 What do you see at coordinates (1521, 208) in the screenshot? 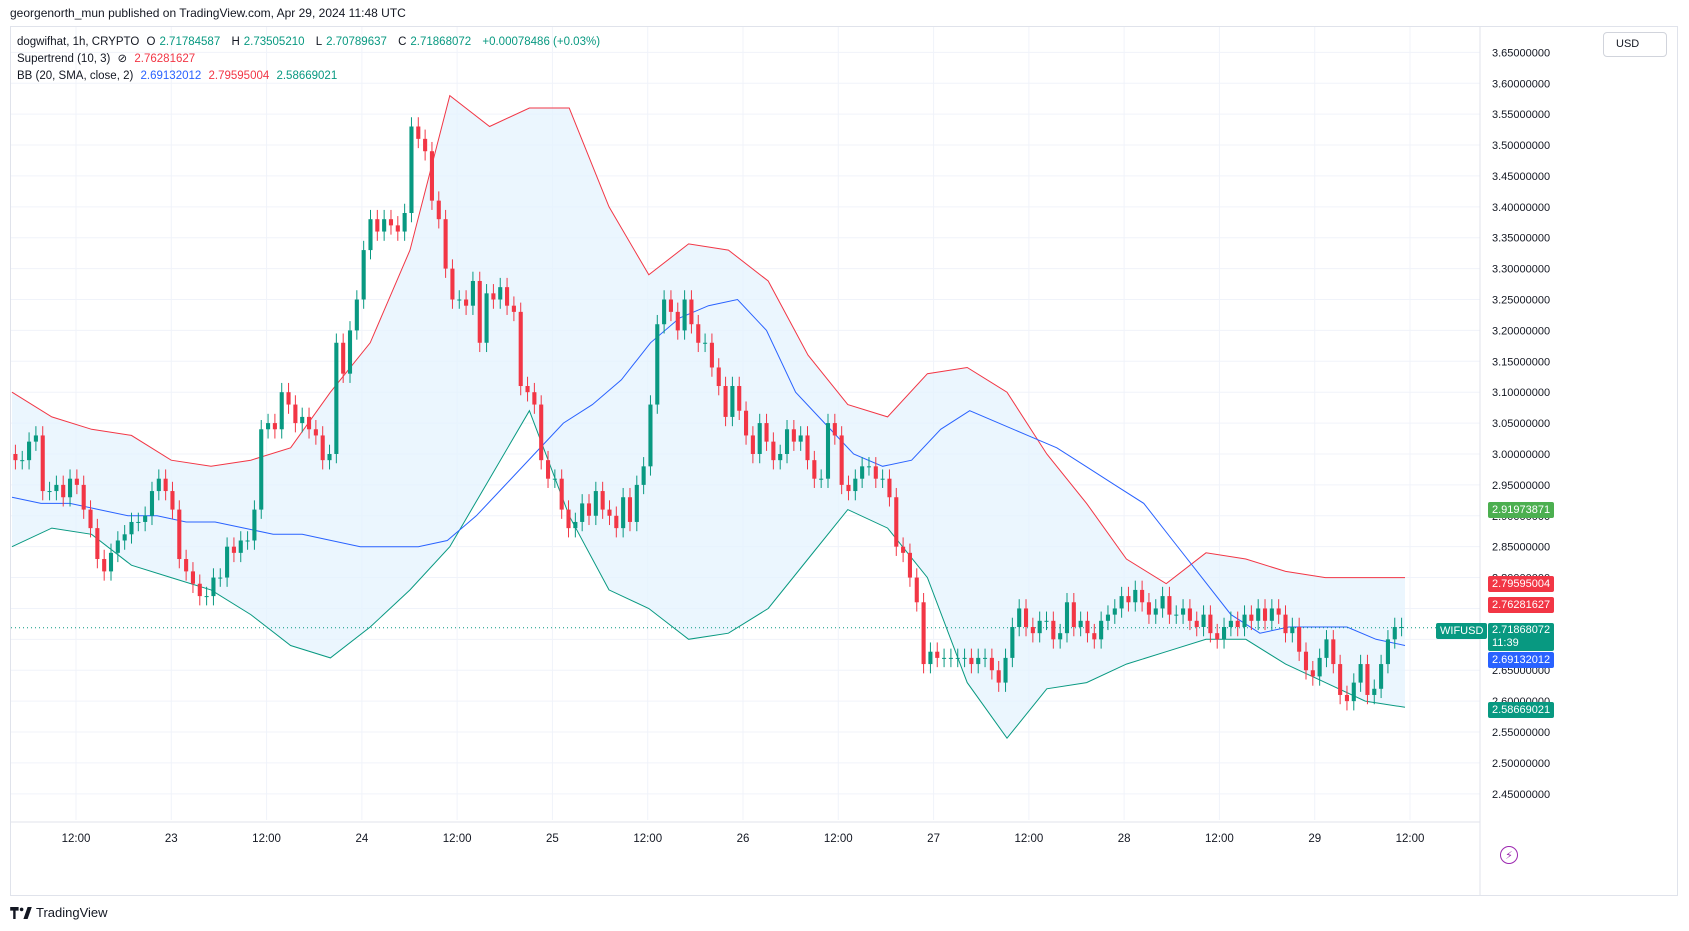
I see `y-tick-label: 3.40000000` at bounding box center [1521, 208].